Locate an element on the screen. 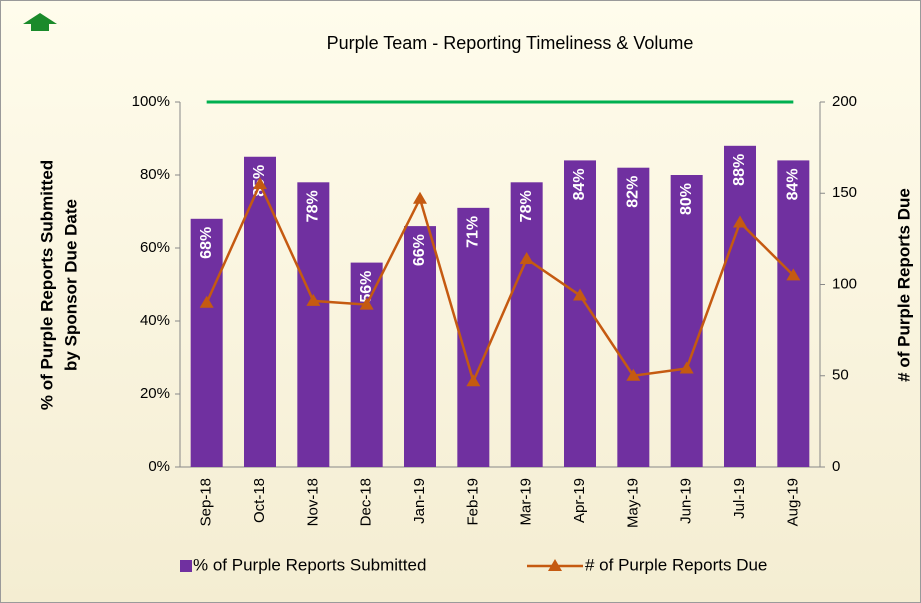 Image resolution: width=921 pixels, height=603 pixels. y-tick-label: 0% is located at coordinates (159, 466).